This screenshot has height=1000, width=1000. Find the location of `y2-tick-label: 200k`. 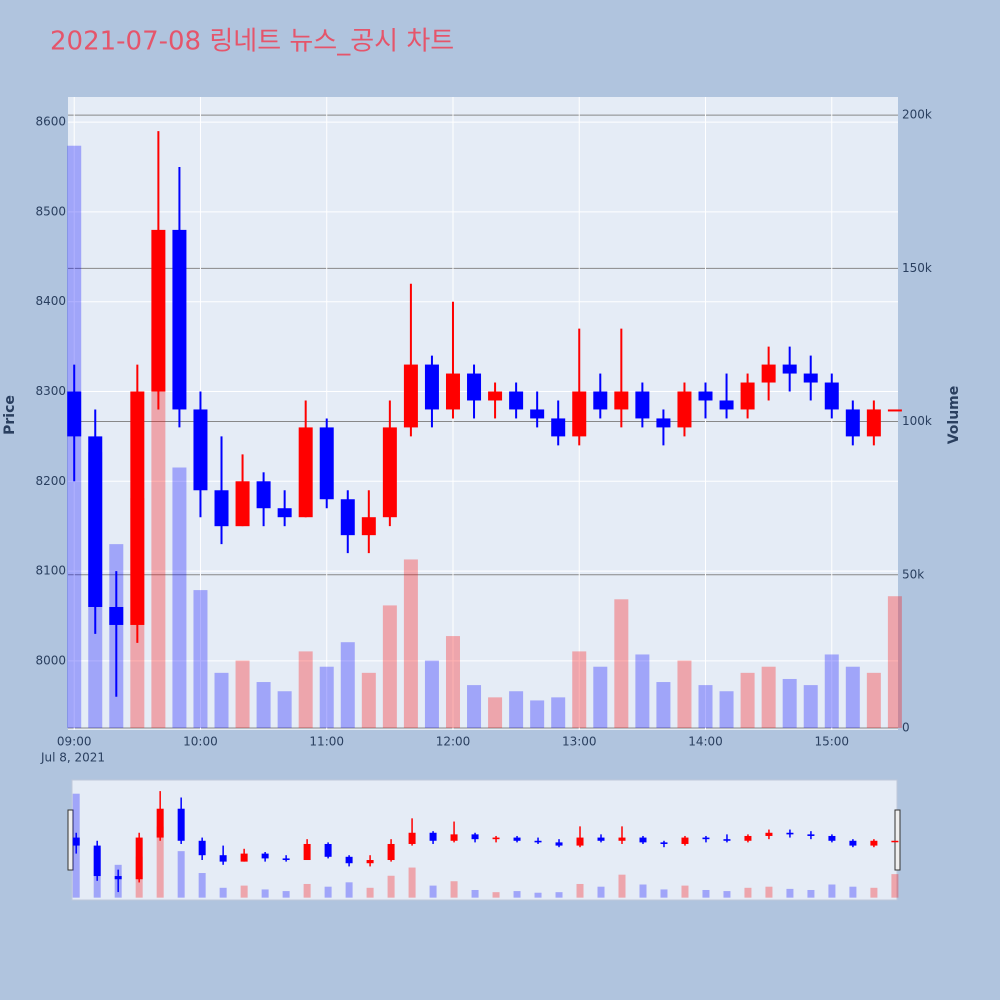

y2-tick-label: 200k is located at coordinates (917, 115).